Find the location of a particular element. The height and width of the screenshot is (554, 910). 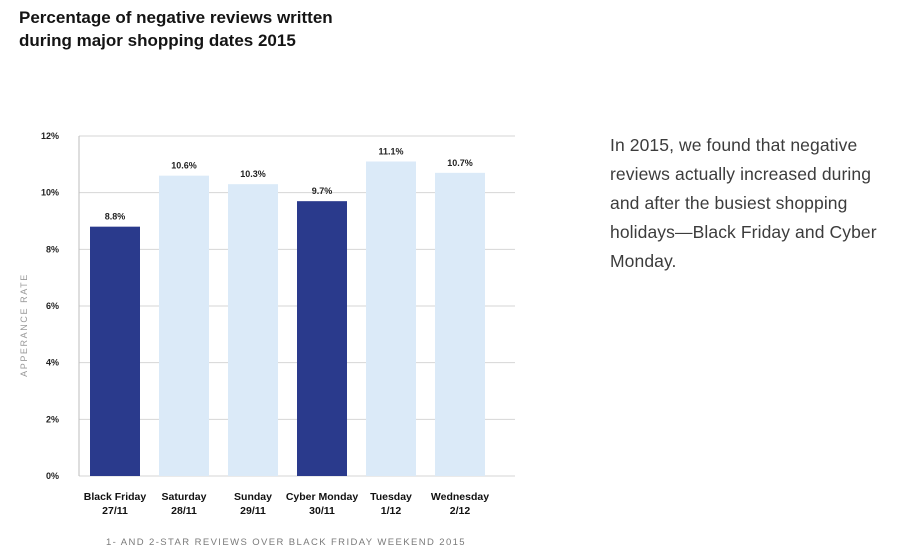

y-tick-label: 10% is located at coordinates (50, 193).